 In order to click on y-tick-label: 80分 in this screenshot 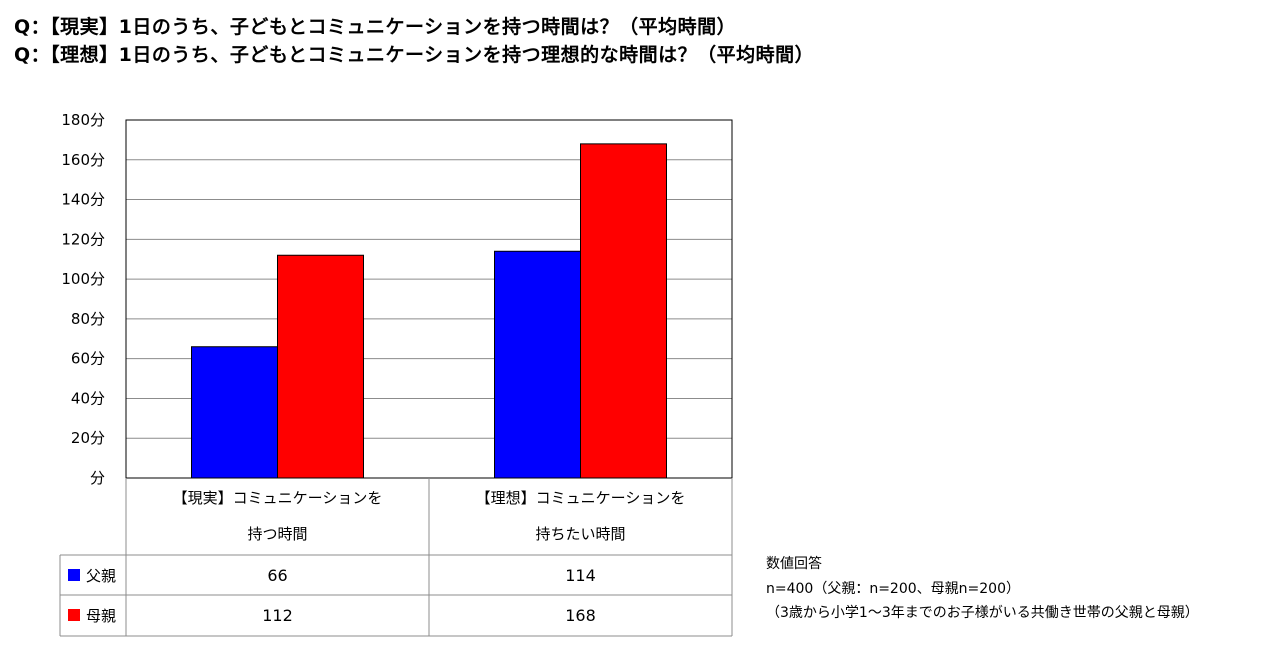, I will do `click(88, 319)`.